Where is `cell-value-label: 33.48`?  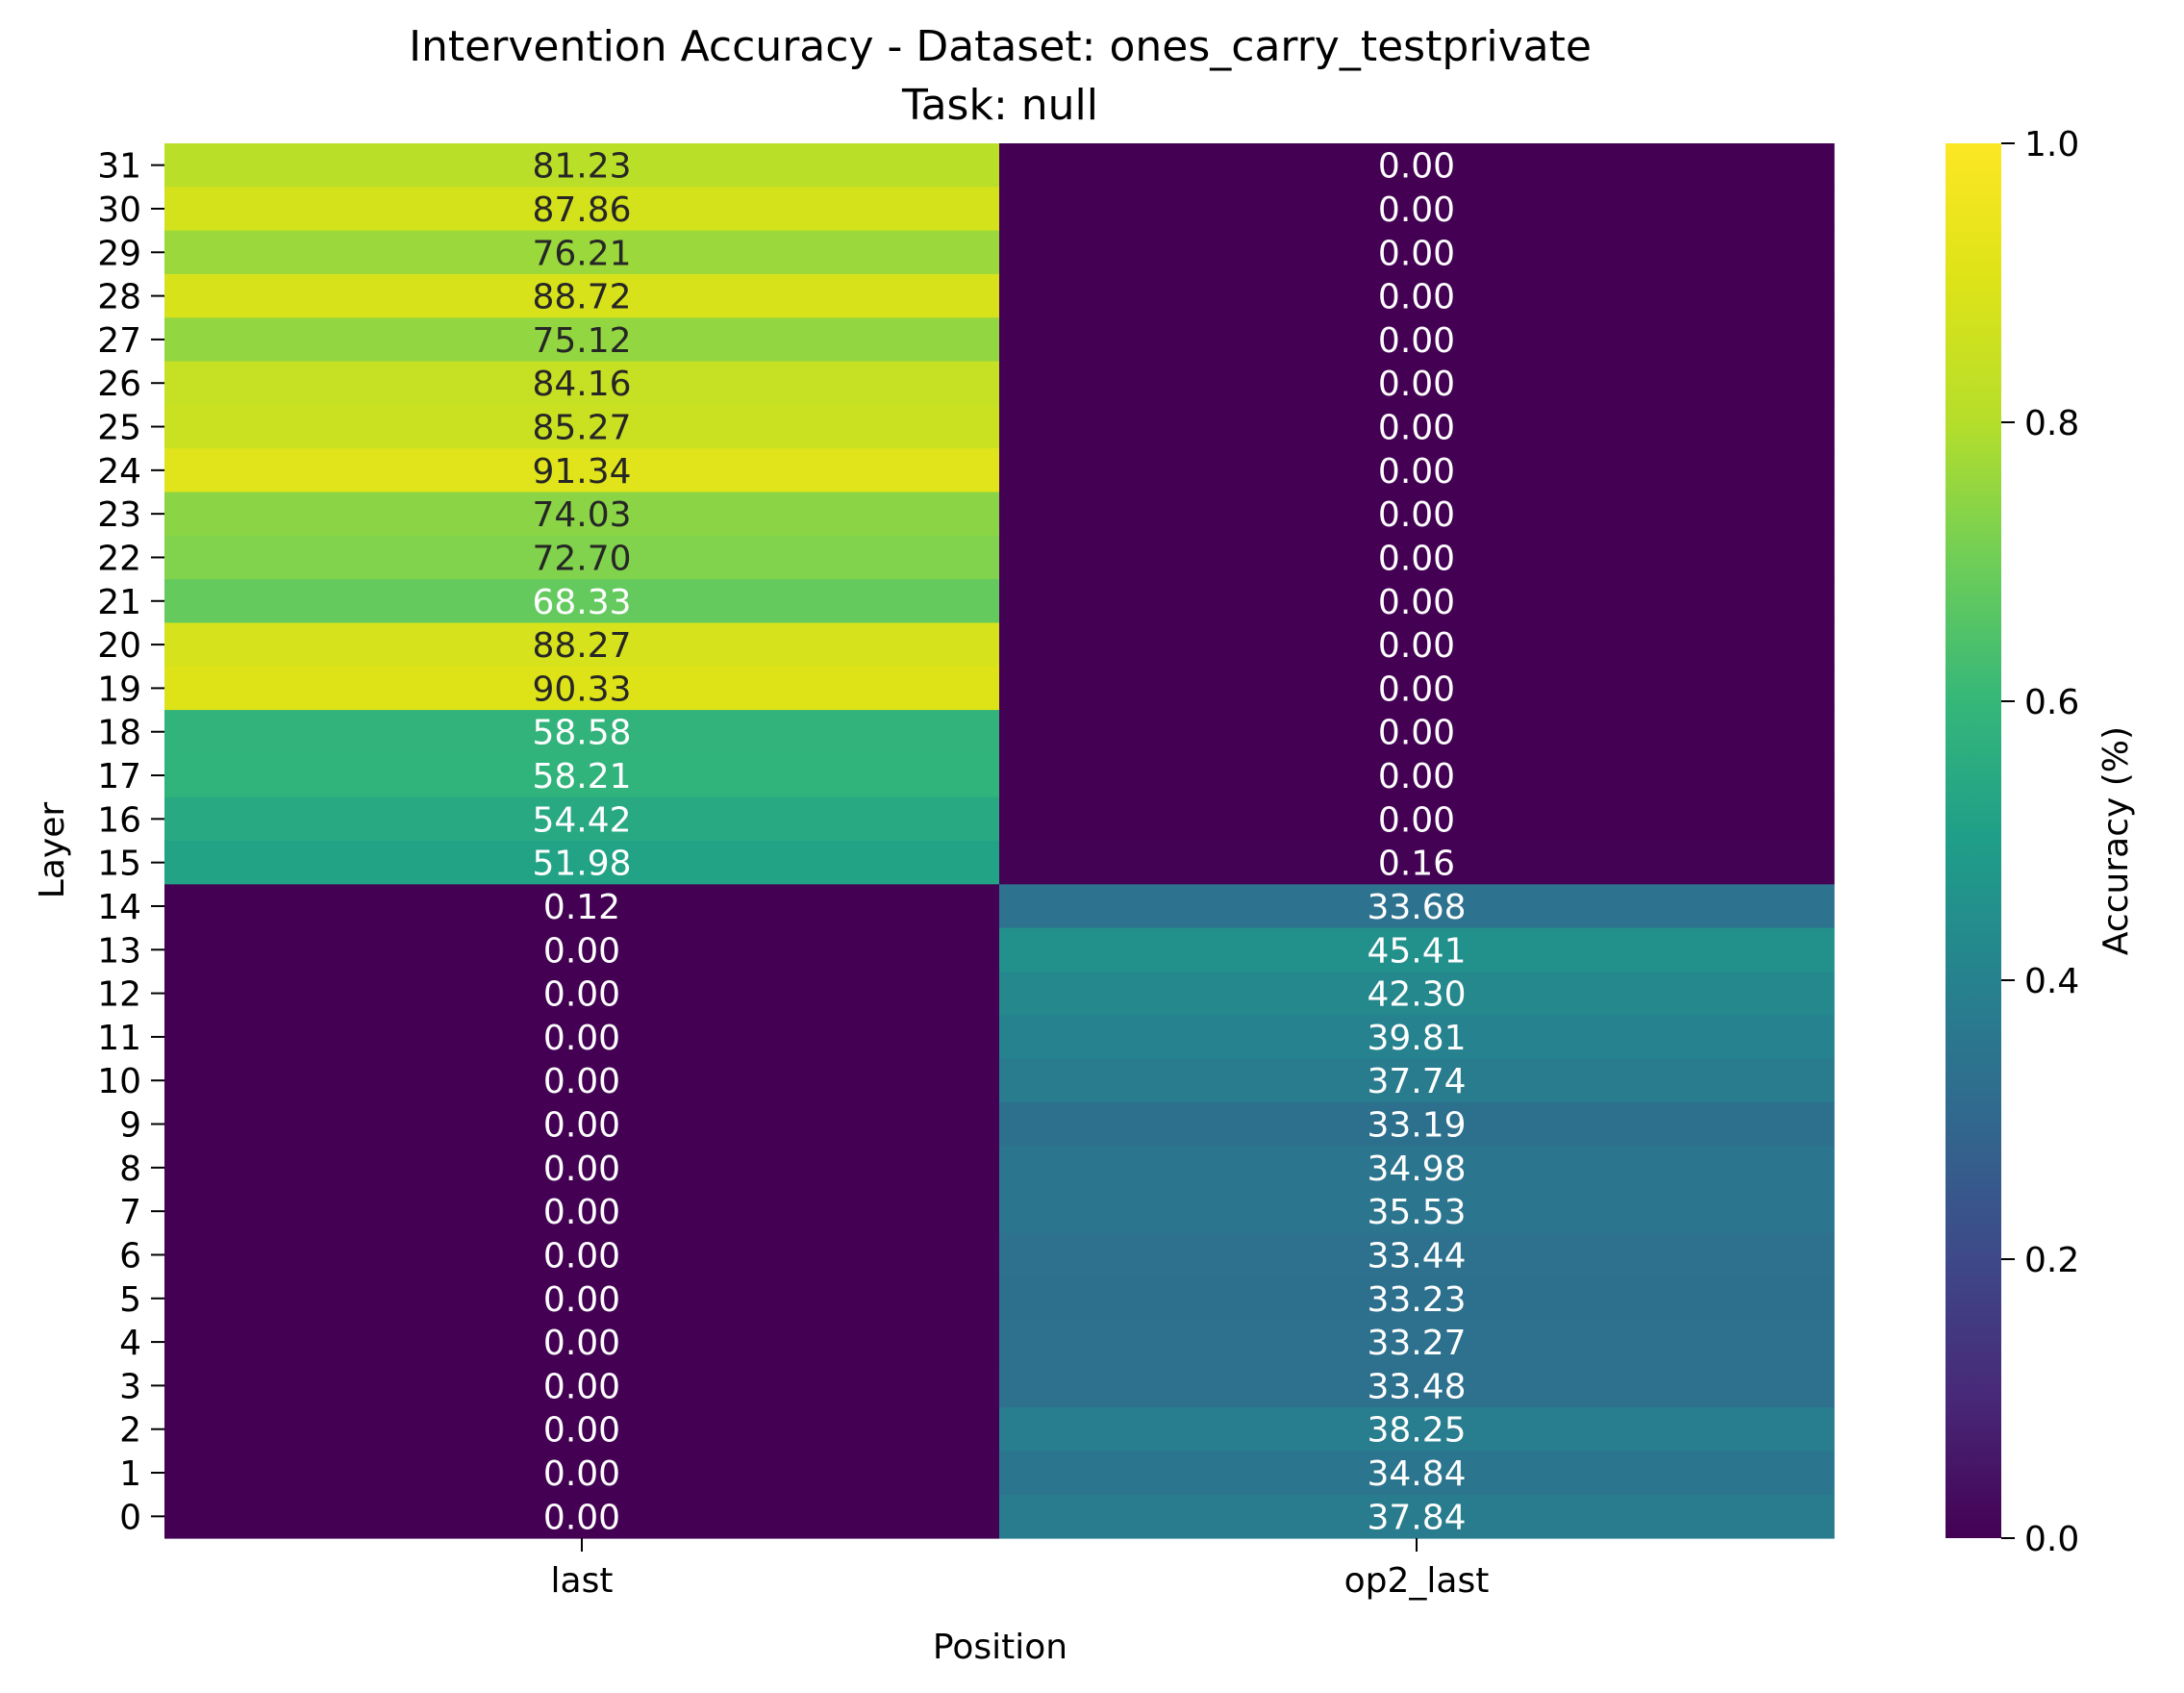 cell-value-label: 33.48 is located at coordinates (1417, 1386).